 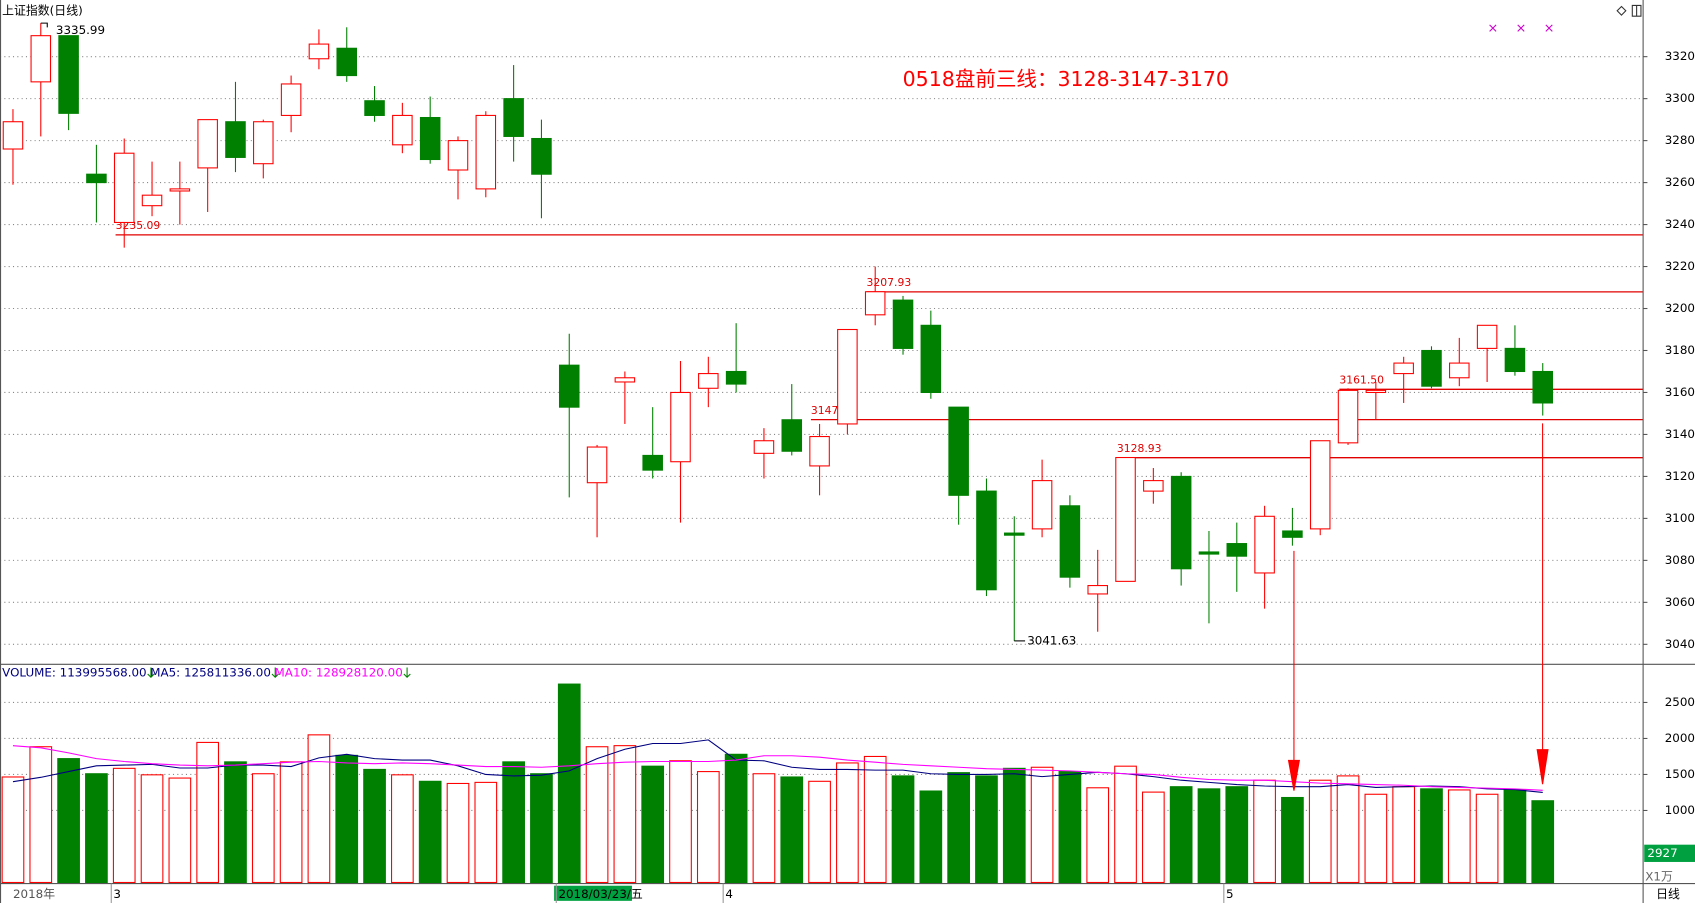 What do you see at coordinates (210, 672) in the screenshot?
I see `legend-entry: MA5: 125811336.00` at bounding box center [210, 672].